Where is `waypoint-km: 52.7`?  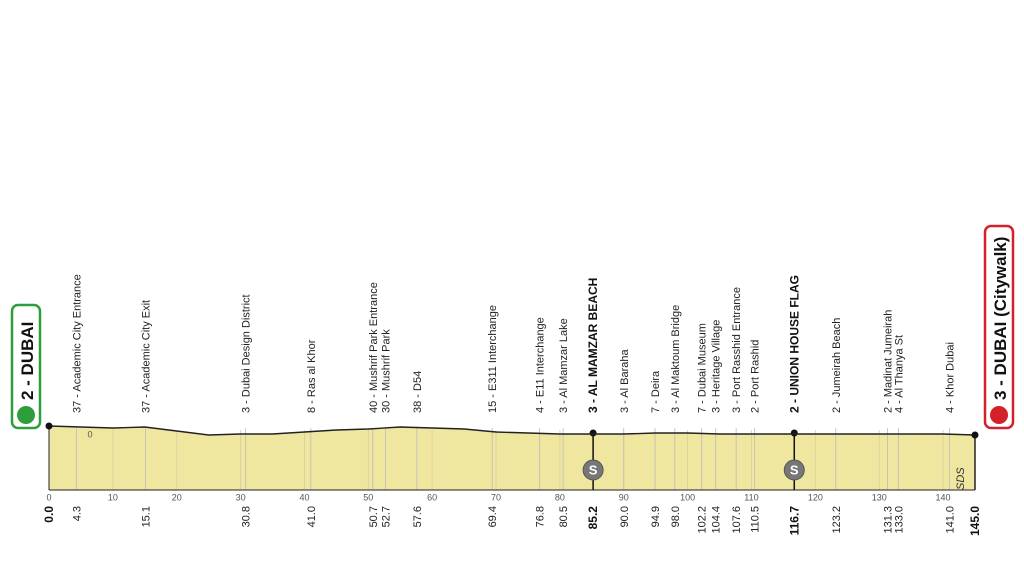 waypoint-km: 52.7 is located at coordinates (387, 516).